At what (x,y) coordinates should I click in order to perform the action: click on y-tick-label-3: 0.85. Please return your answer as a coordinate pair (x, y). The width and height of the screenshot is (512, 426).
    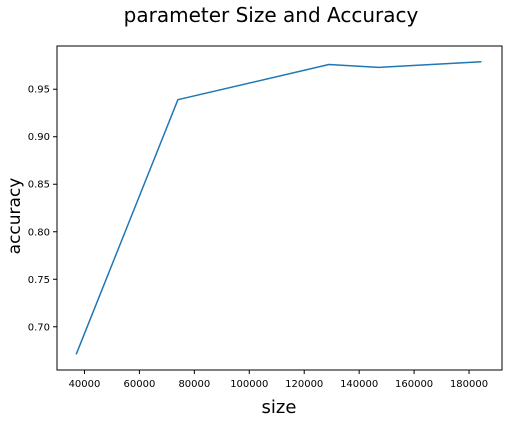
    Looking at the image, I should click on (39, 185).